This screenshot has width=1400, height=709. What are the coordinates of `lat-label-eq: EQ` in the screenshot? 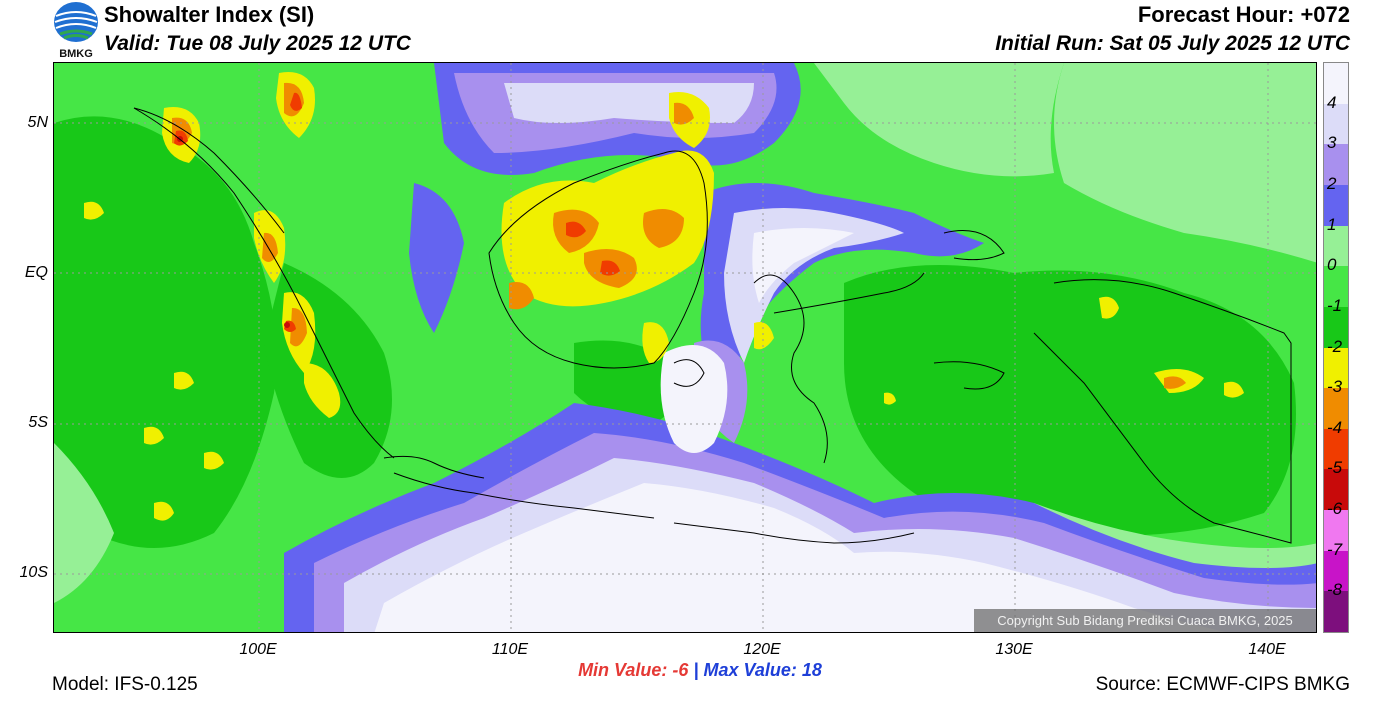 It's located at (36, 272).